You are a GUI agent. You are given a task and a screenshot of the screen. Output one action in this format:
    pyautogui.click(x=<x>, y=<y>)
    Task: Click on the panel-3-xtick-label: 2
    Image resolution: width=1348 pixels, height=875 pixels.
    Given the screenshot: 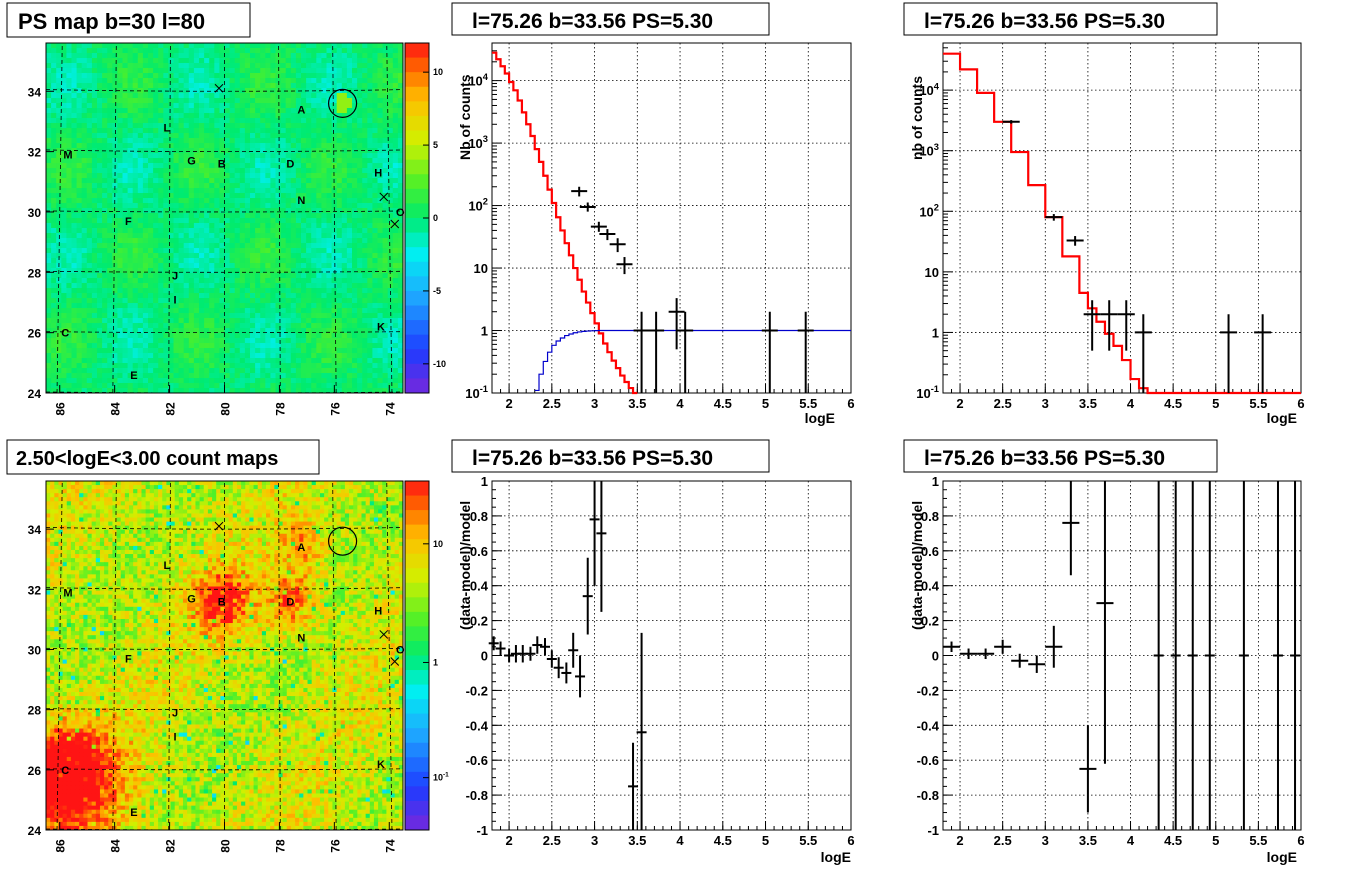 What is the action you would take?
    pyautogui.click(x=959, y=403)
    